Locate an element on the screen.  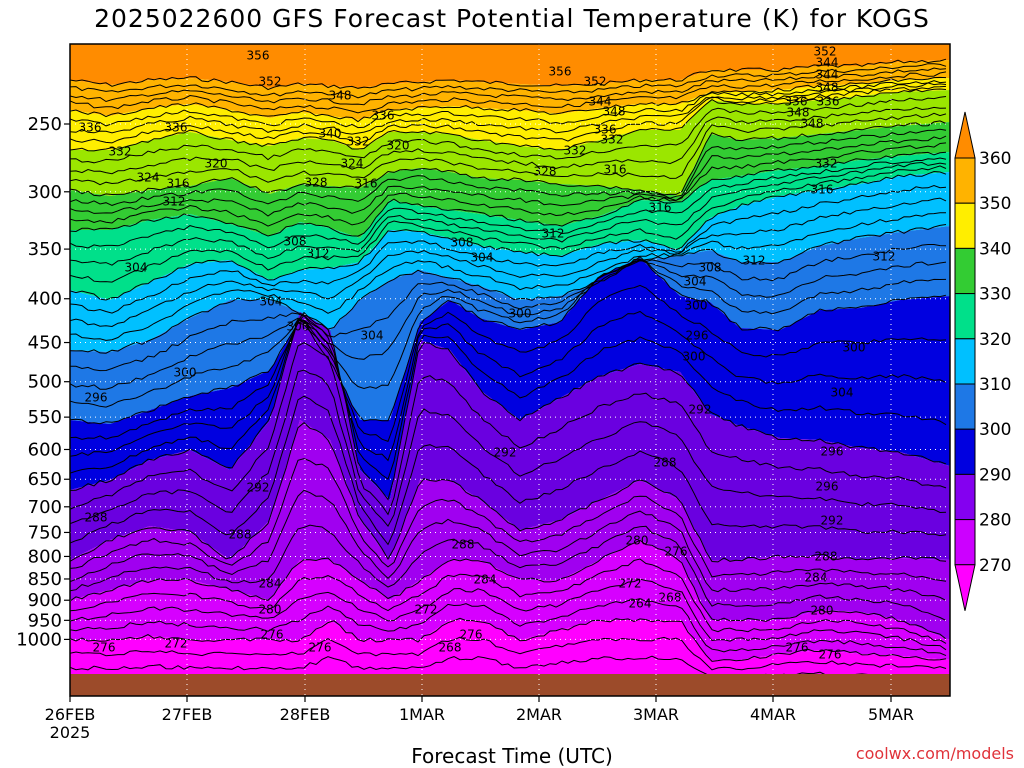
colorbar-label: 290 is located at coordinates (995, 475).